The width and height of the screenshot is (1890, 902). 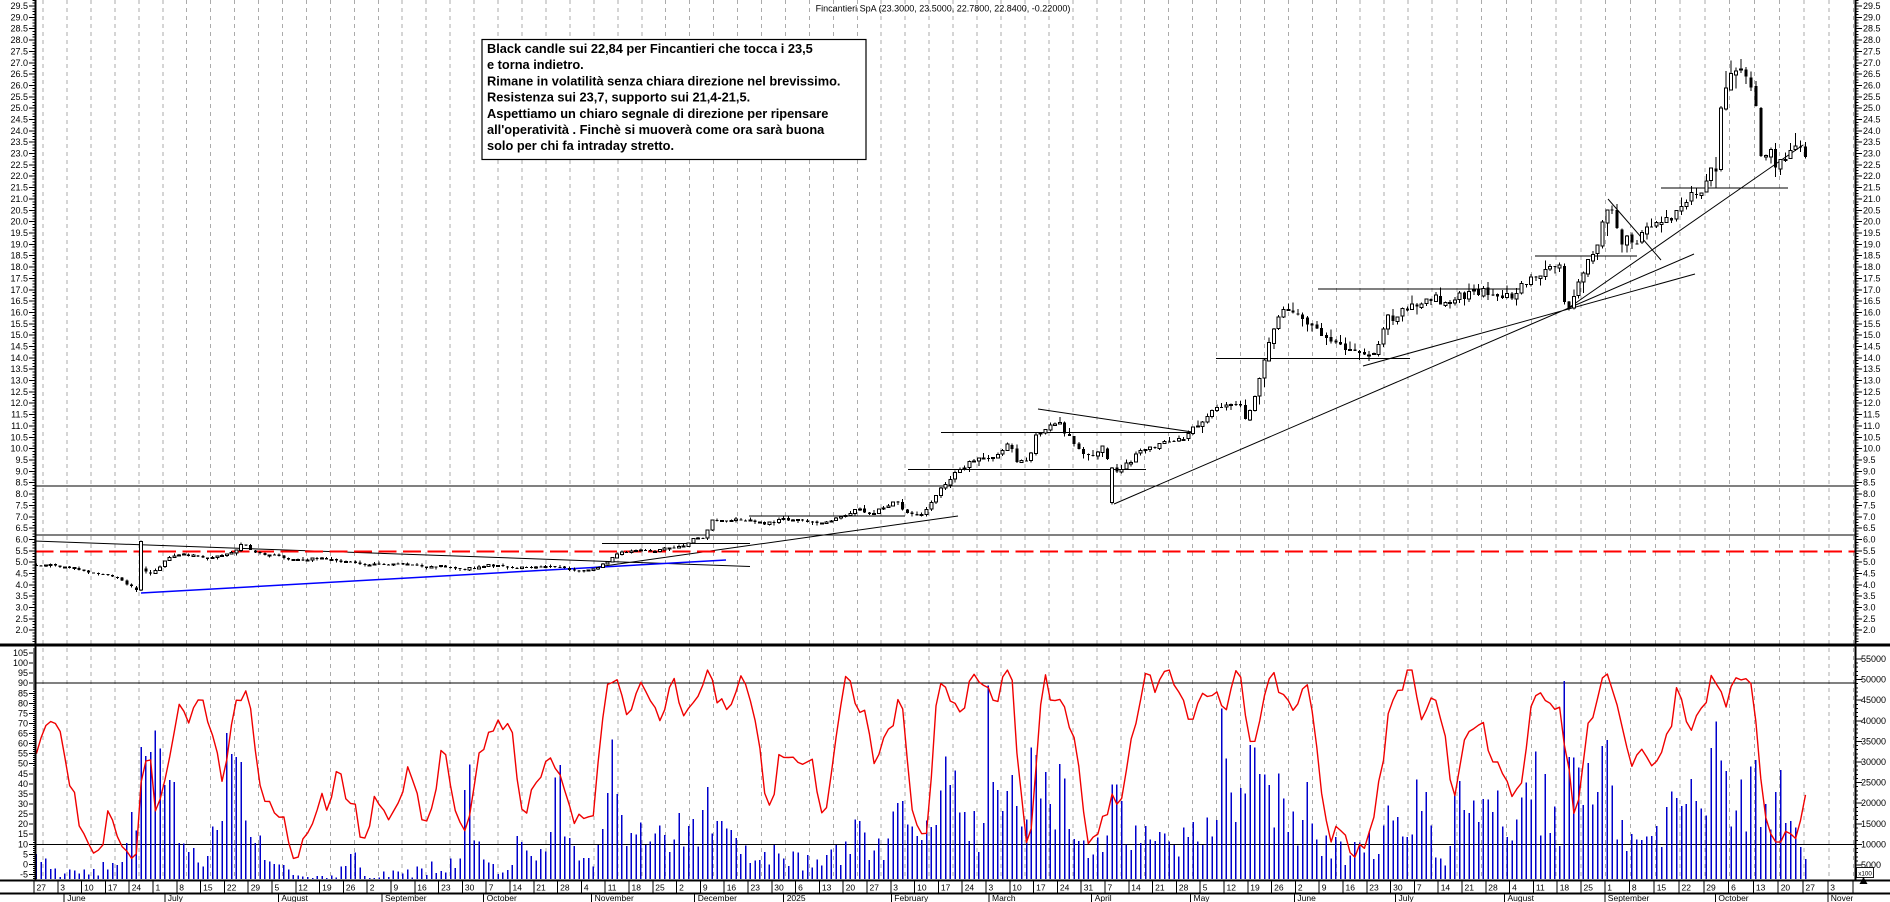 I want to click on svg-text: 18, so click(x=1565, y=888).